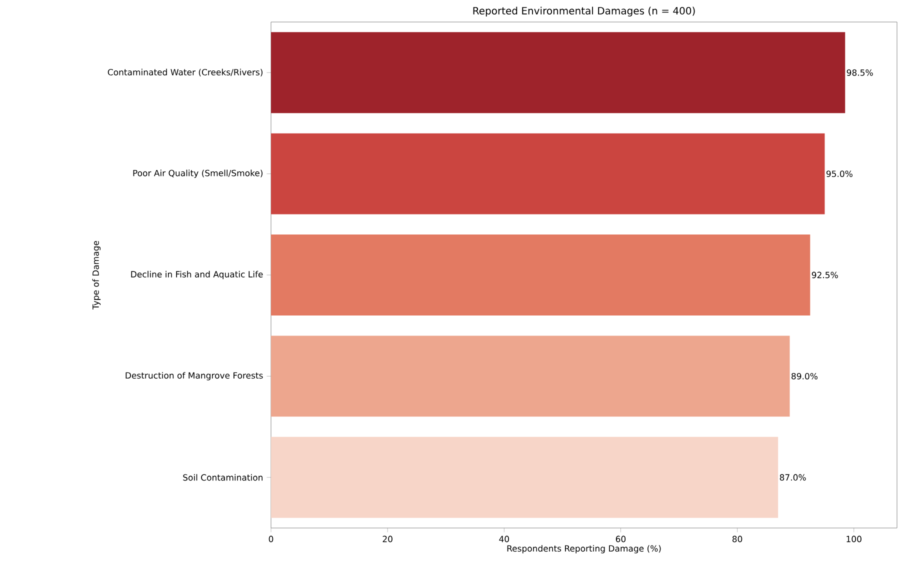  Describe the element at coordinates (584, 549) in the screenshot. I see `x-axis-title: Respondents Reporting Damage (%)` at that location.